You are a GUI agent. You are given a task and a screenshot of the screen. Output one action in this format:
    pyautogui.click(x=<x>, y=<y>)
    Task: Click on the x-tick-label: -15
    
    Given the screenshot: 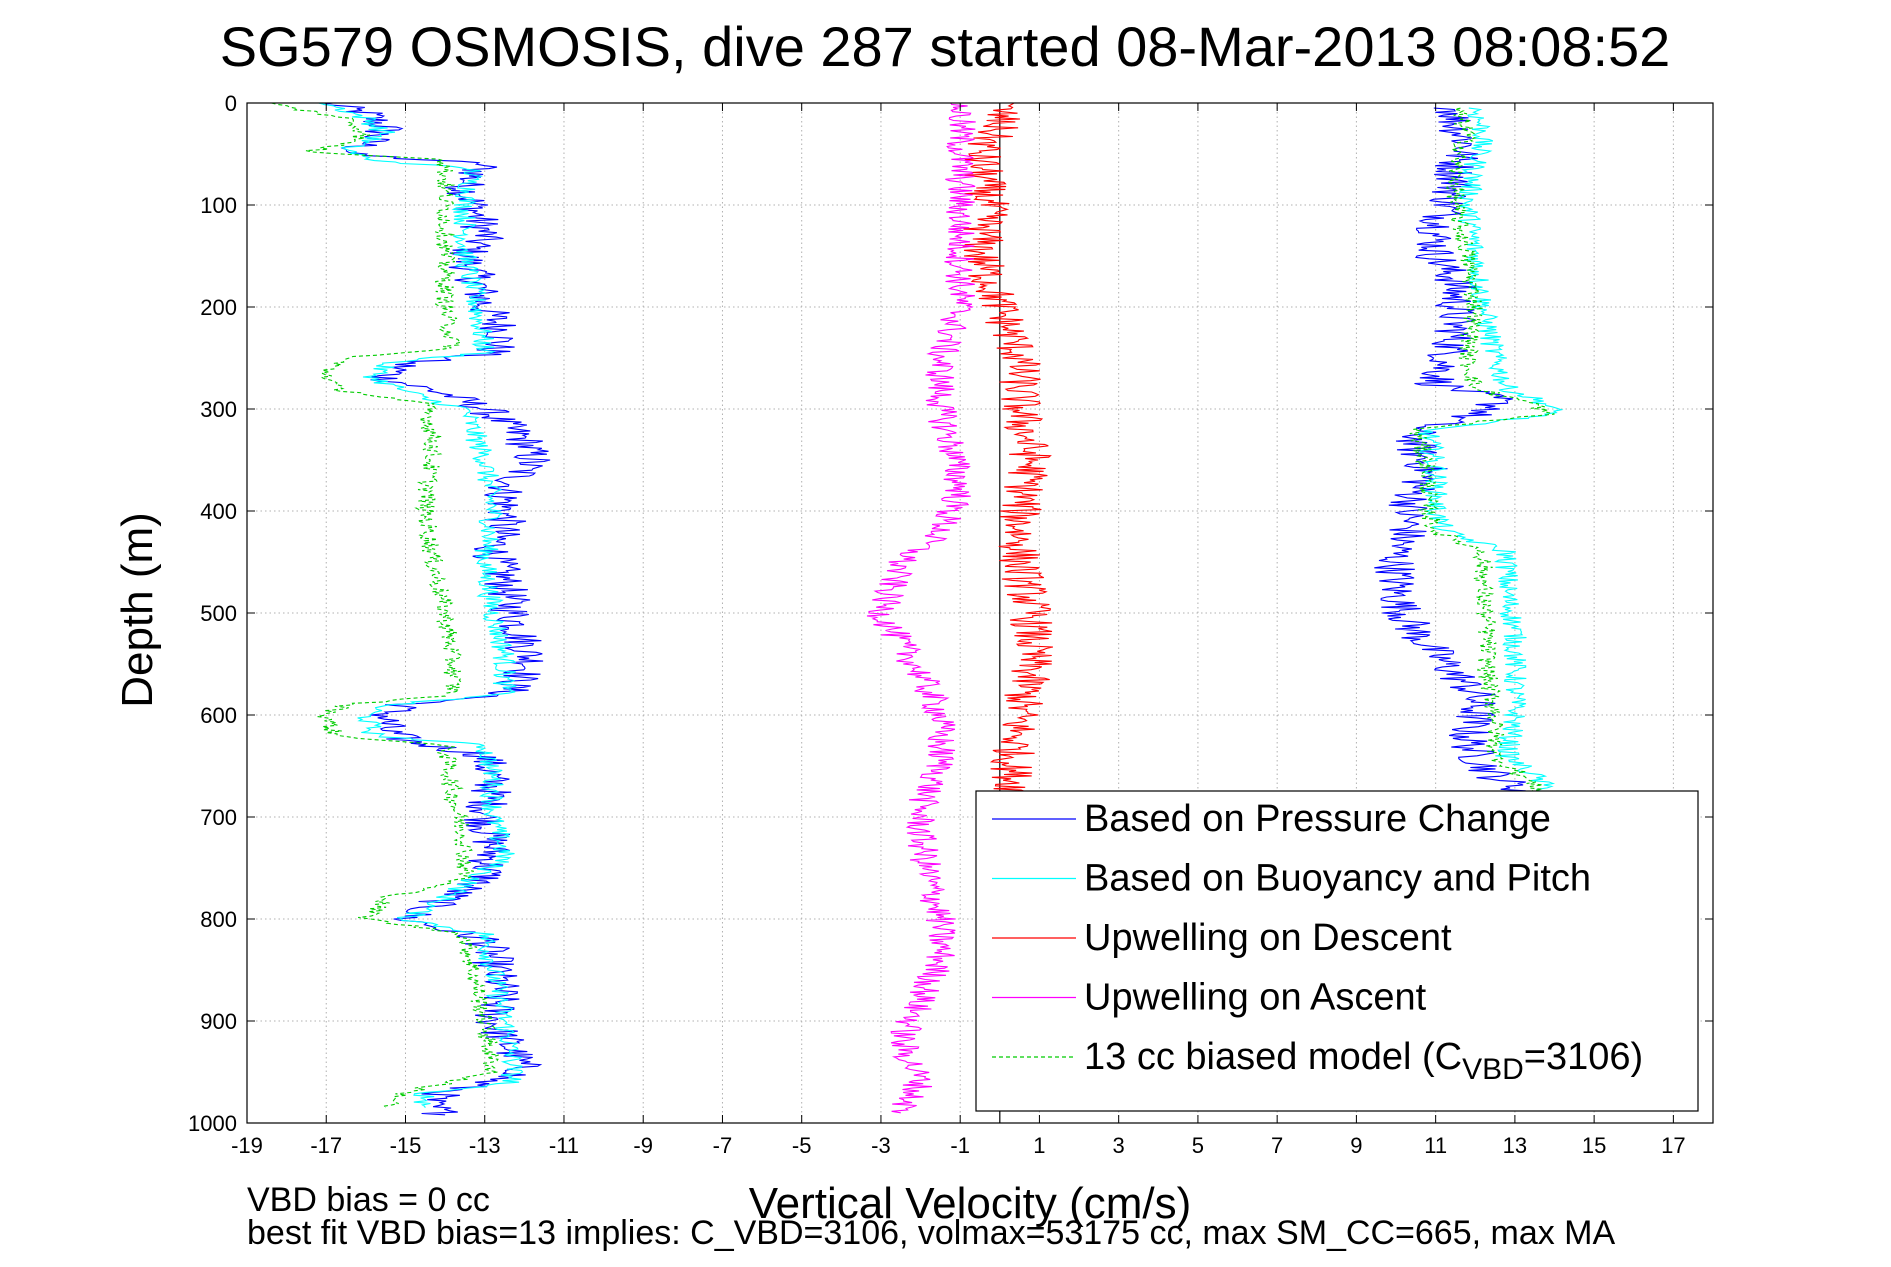 What is the action you would take?
    pyautogui.click(x=406, y=1145)
    